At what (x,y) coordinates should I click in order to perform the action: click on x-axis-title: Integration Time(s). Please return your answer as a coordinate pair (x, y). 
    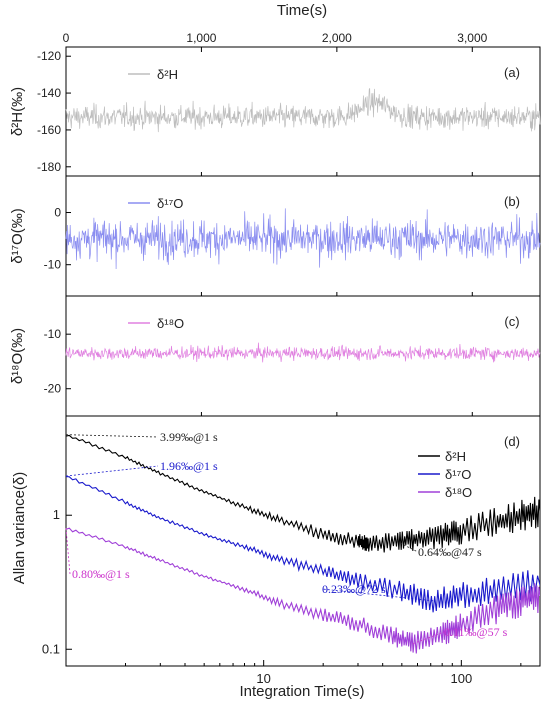
    Looking at the image, I should click on (301, 691).